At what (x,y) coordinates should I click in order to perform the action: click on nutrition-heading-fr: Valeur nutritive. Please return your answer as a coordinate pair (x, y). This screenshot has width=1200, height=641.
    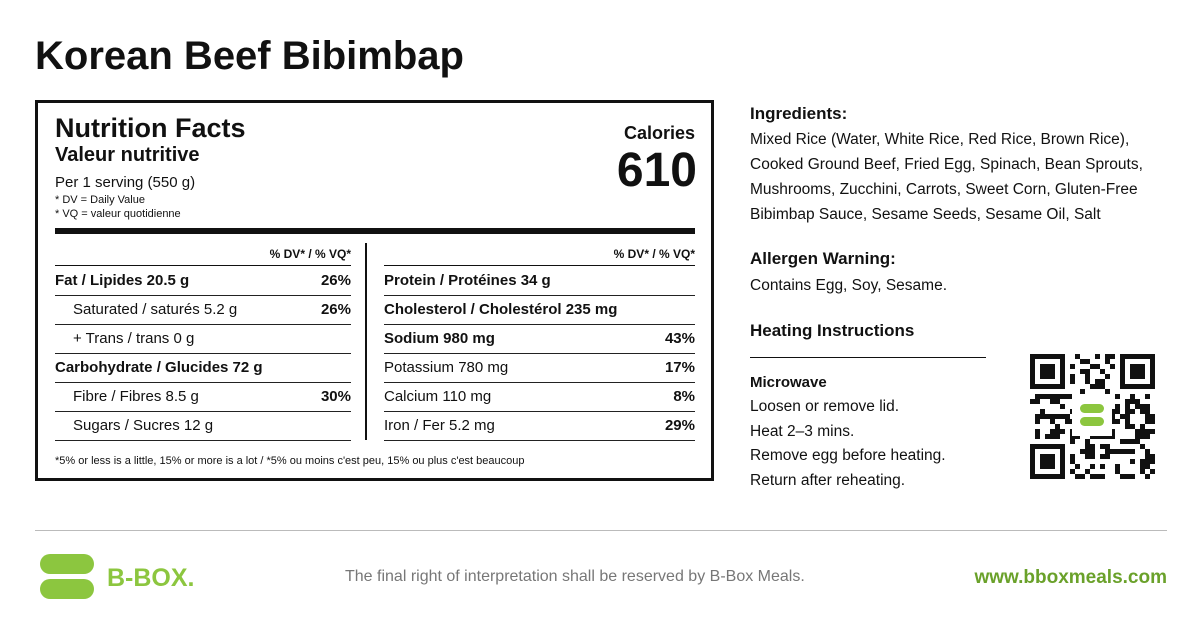
    Looking at the image, I should click on (127, 155).